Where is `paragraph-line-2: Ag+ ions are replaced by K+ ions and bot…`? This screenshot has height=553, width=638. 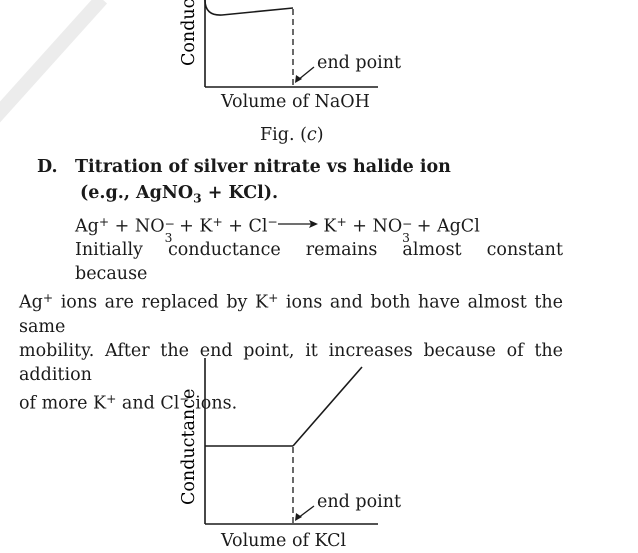 paragraph-line-2: Ag+ ions are replaced by K+ ions and bot… is located at coordinates (291, 314).